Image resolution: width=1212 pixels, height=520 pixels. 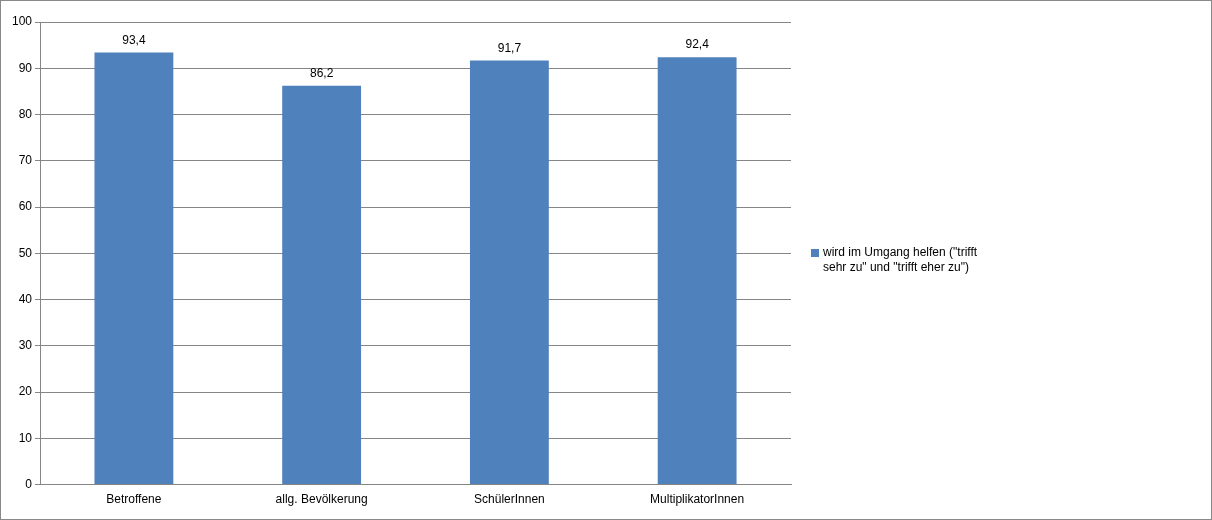 I want to click on legend-label: wird im Umgang helfen ("trifft sehr zu" und "trifft eher zu"), so click(x=901, y=260).